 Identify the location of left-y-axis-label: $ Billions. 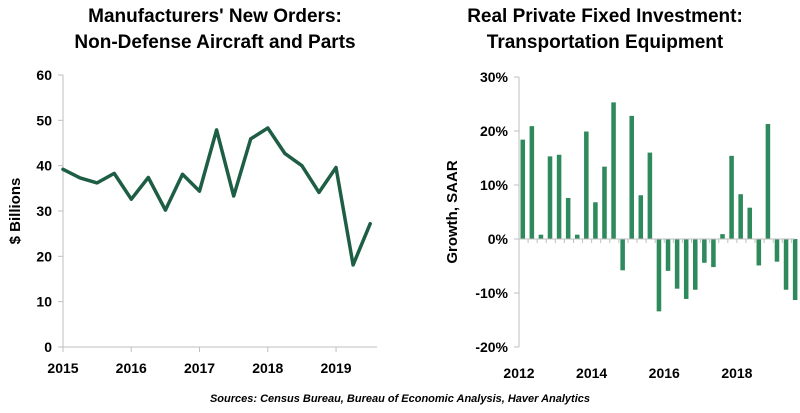
(15, 211).